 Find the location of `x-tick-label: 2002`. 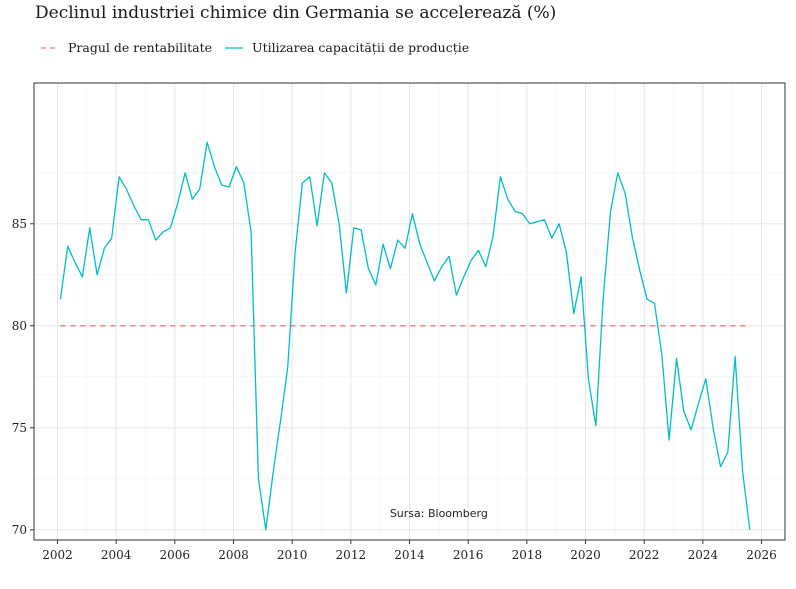

x-tick-label: 2002 is located at coordinates (57, 555).